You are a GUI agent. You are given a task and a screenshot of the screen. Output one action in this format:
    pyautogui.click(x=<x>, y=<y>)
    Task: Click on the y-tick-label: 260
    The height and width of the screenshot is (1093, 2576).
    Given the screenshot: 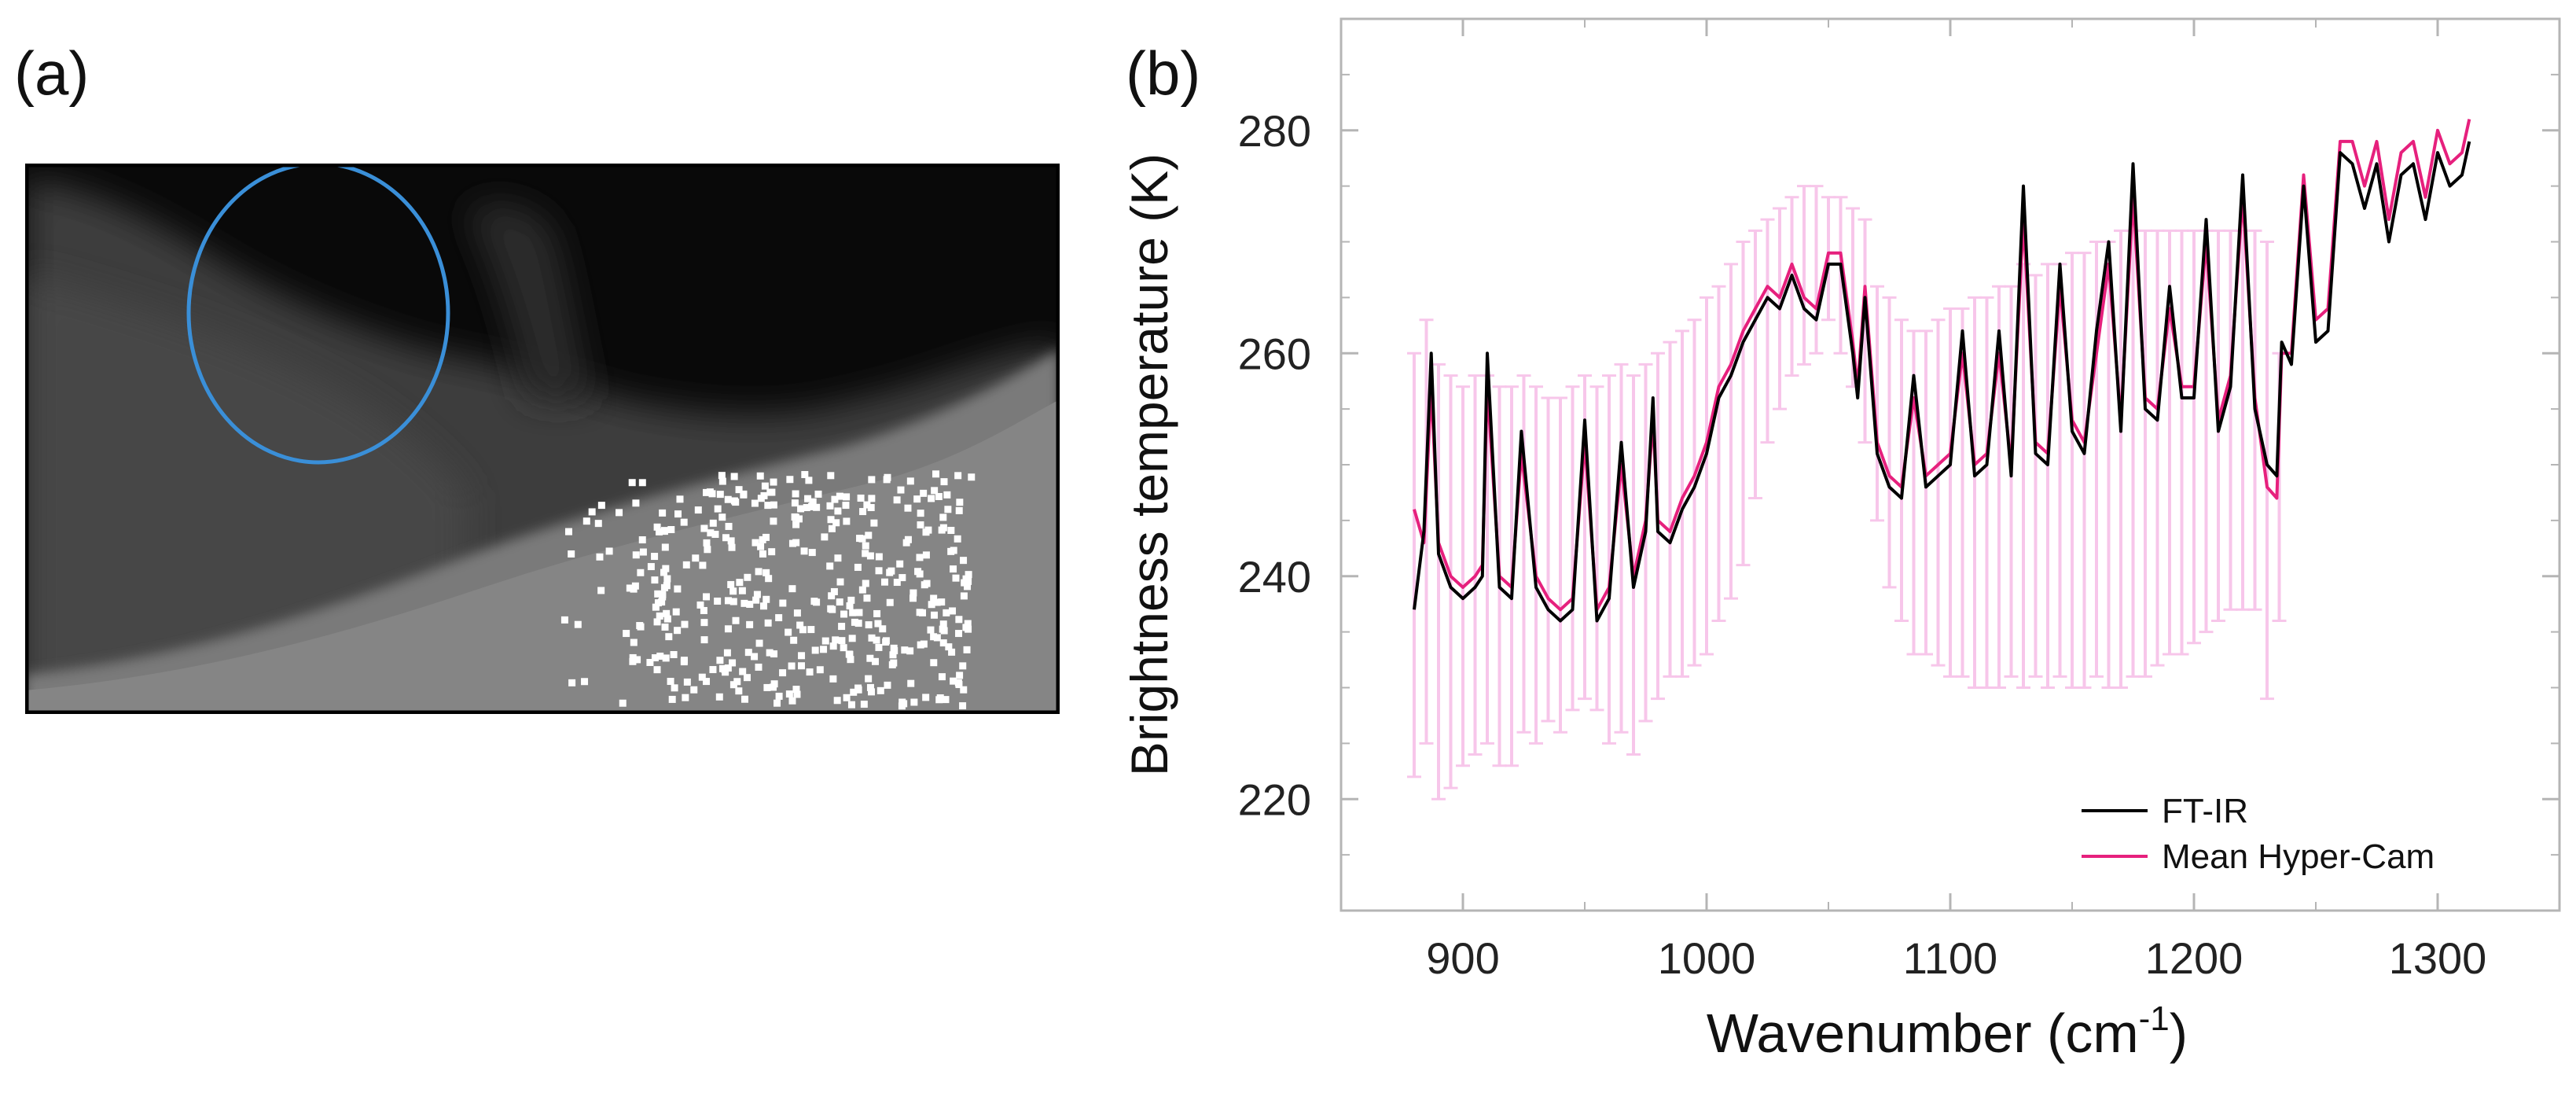 What is the action you would take?
    pyautogui.click(x=1274, y=353)
    